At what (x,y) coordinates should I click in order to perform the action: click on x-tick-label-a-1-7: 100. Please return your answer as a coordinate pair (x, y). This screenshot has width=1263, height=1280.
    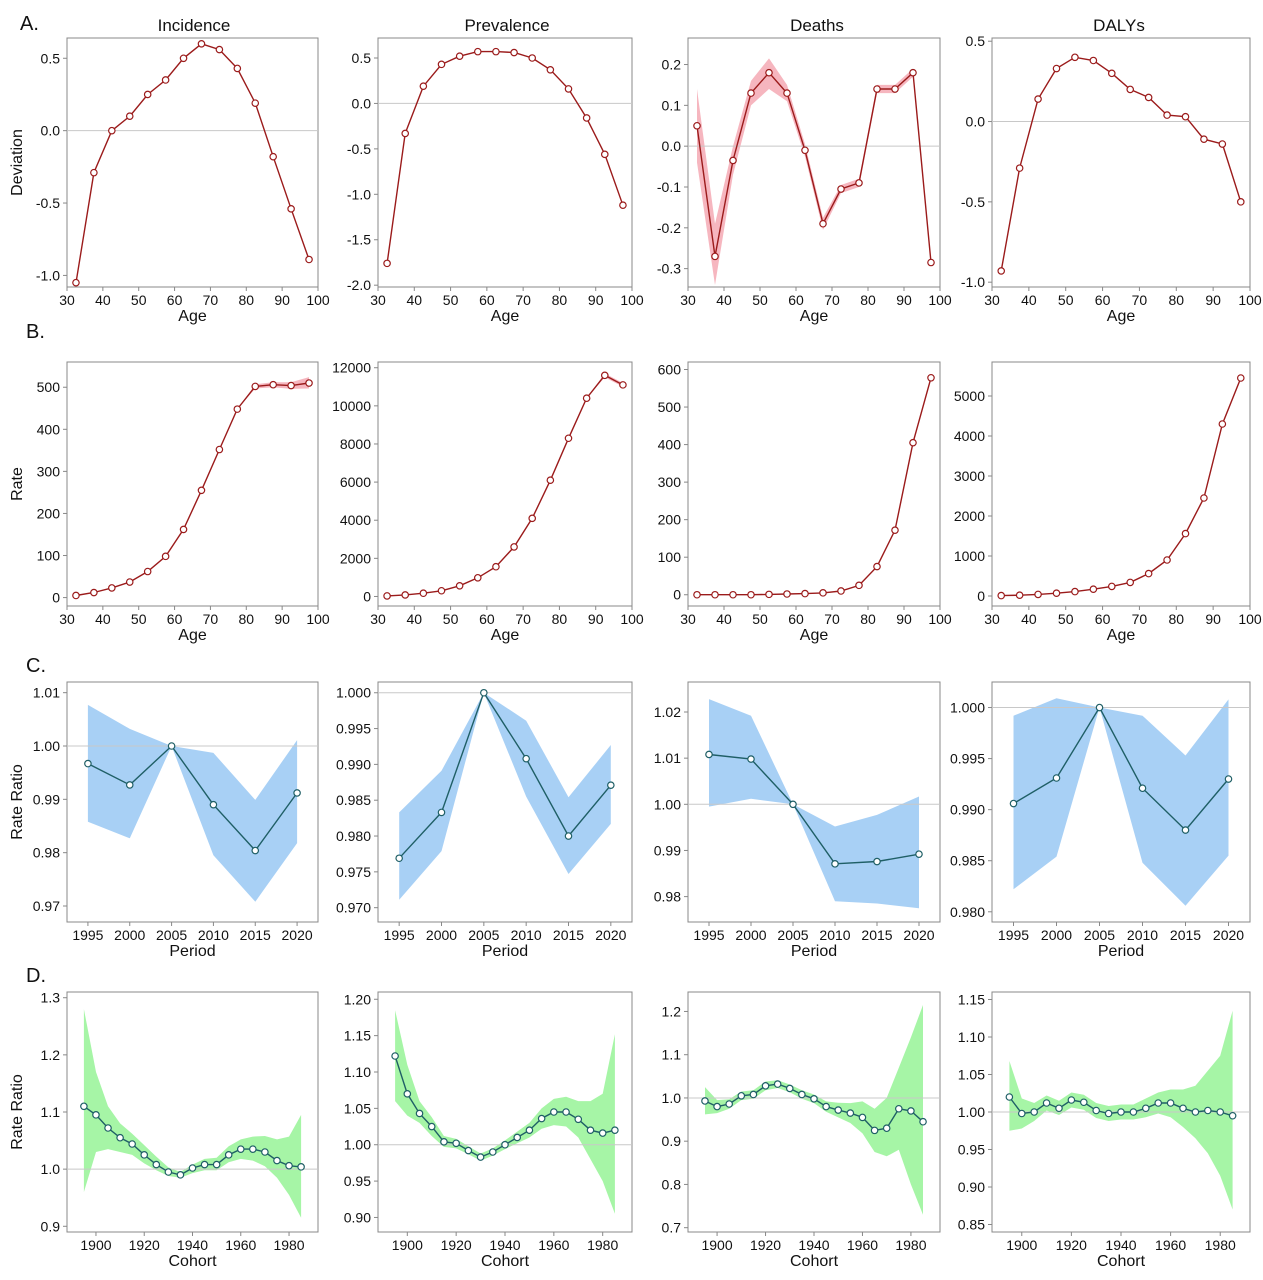
    Looking at the image, I should click on (318, 300).